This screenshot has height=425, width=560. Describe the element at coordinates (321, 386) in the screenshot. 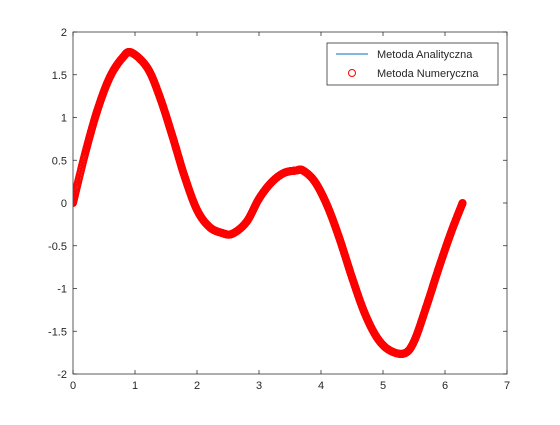

I see `x-tick-label: 4` at that location.